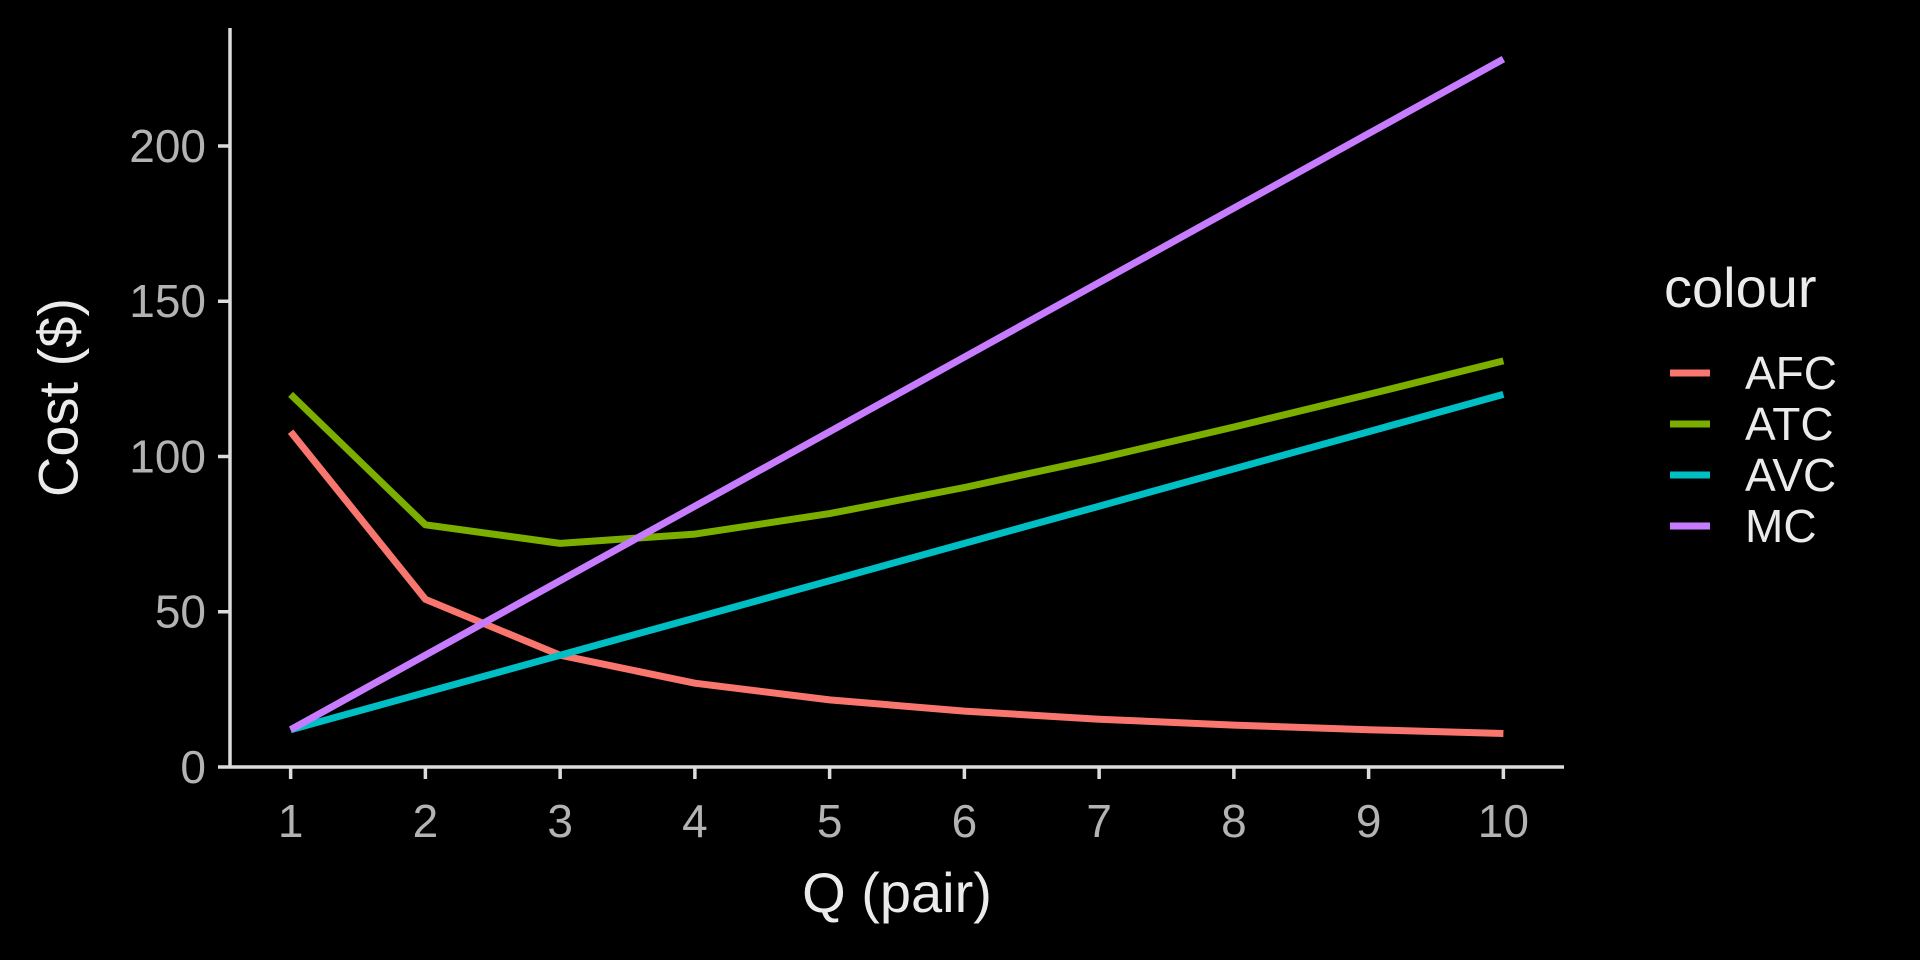 The height and width of the screenshot is (960, 1920). Describe the element at coordinates (167, 456) in the screenshot. I see `y-tick-label: 100` at that location.